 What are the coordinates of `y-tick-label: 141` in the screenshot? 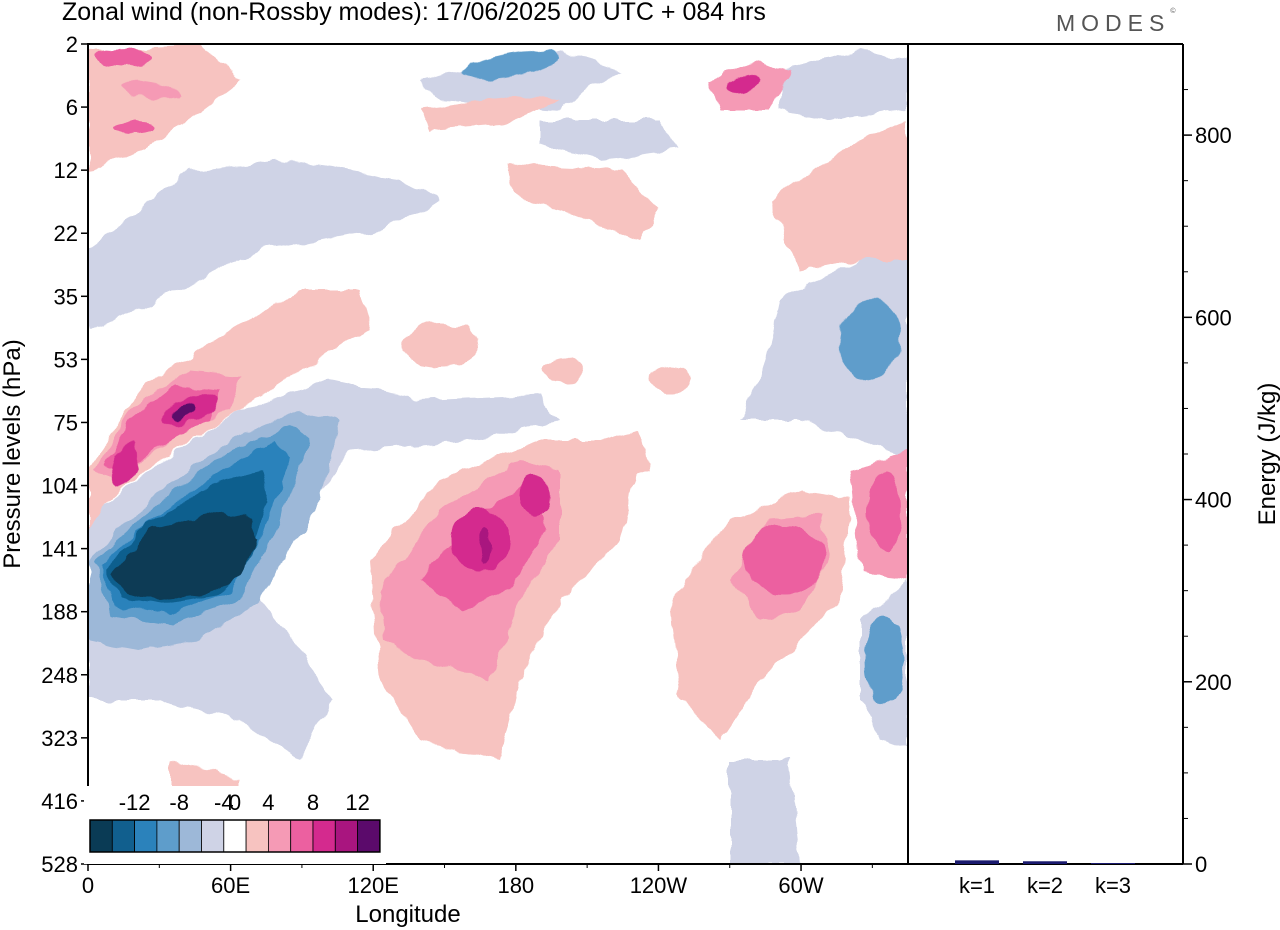 It's located at (59, 549).